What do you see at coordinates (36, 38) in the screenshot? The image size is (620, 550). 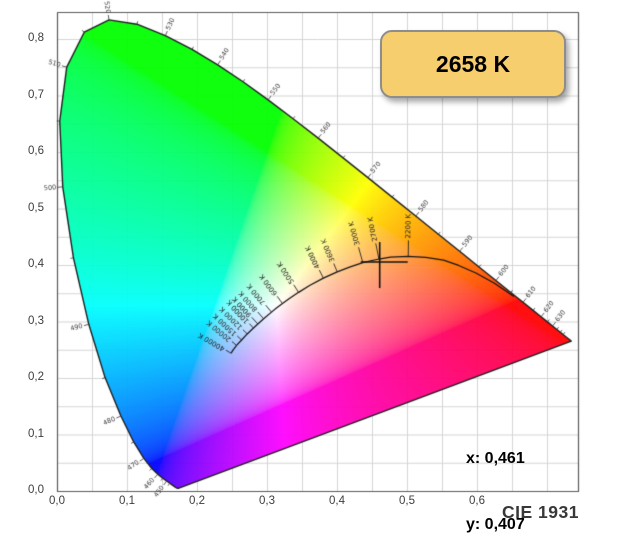 I see `y-tick-label: 0,8` at bounding box center [36, 38].